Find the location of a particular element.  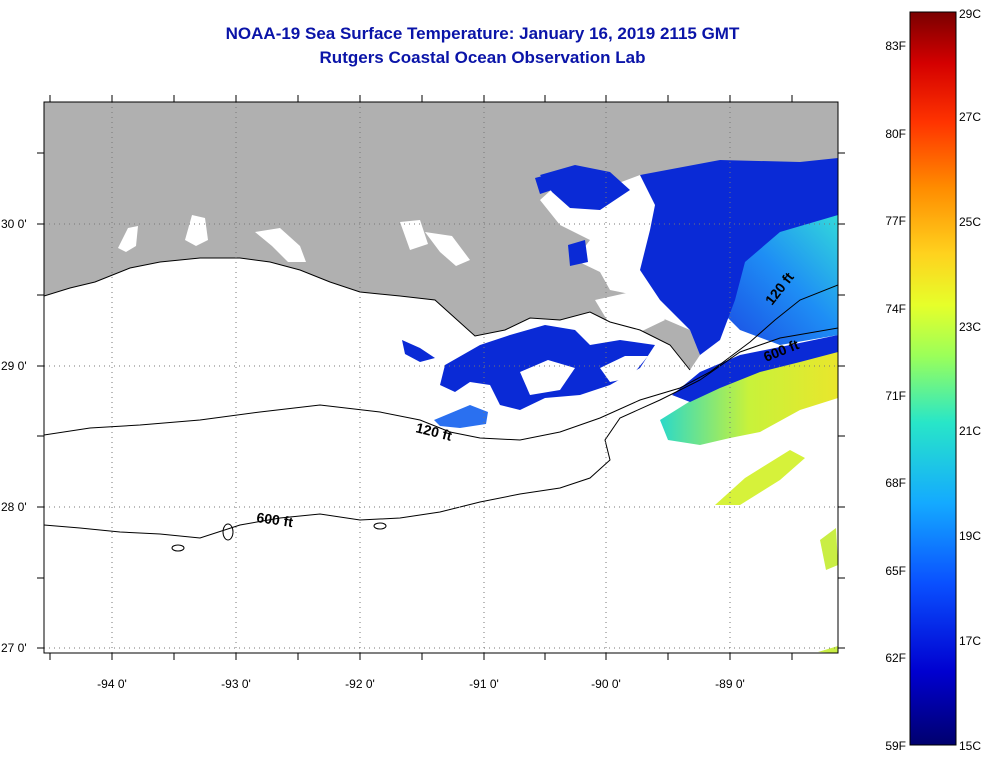

map-subtitle: Rutgers Coastal Ocean Observation Lab is located at coordinates (482, 57).